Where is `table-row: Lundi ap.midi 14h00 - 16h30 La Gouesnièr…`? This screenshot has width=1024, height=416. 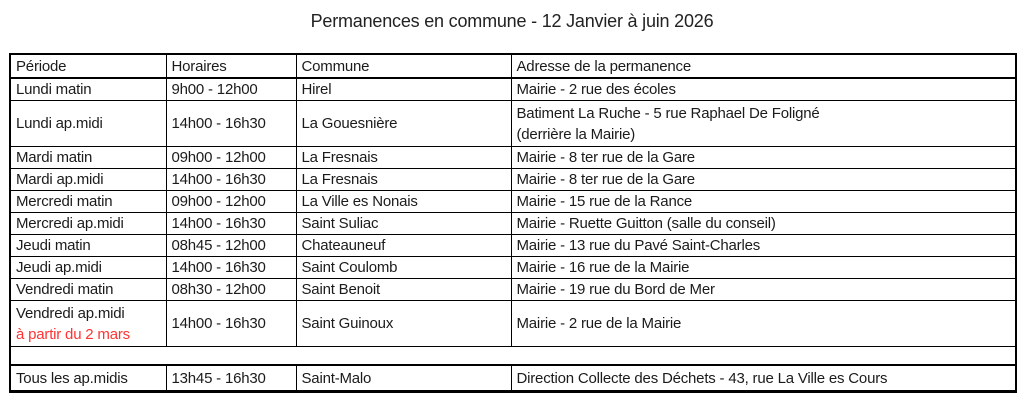
table-row: Lundi ap.midi 14h00 - 16h30 La Gouesnièr… is located at coordinates (513, 123).